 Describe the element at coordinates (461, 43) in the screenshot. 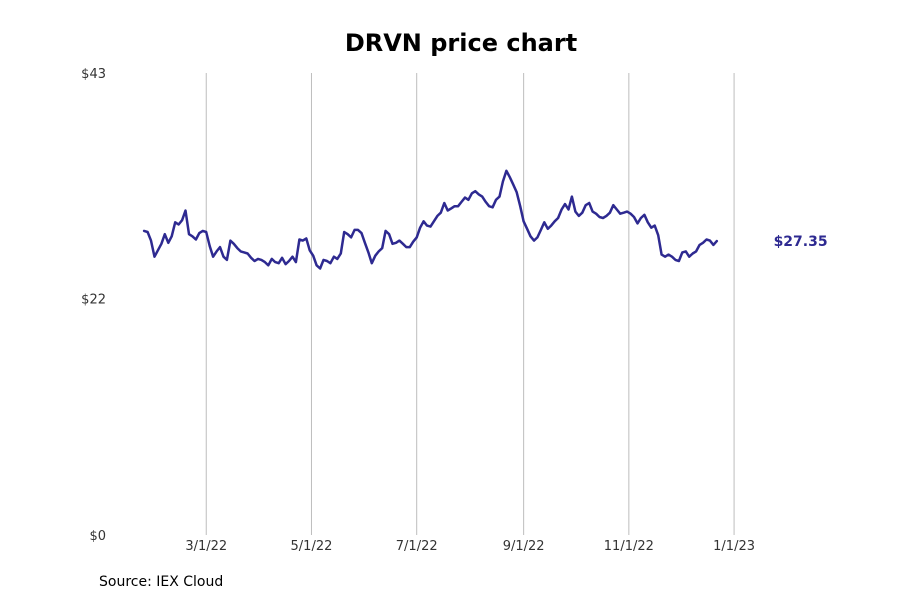

I see `chart-title: DRVN price chart` at that location.